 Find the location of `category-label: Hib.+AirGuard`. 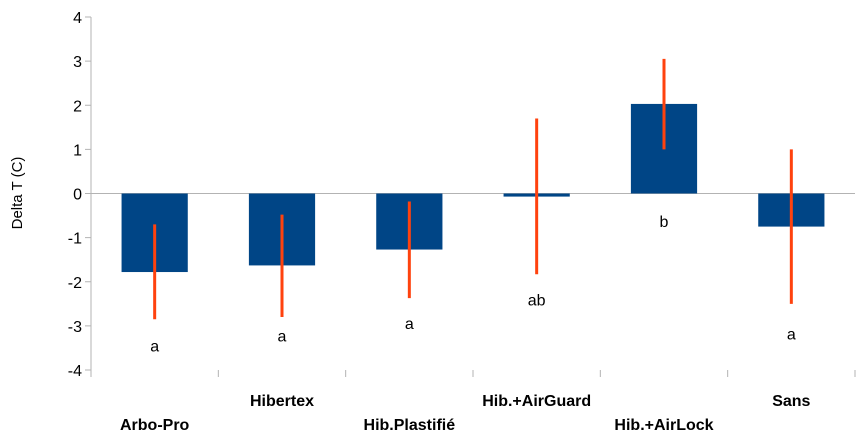

category-label: Hib.+AirGuard is located at coordinates (536, 401).